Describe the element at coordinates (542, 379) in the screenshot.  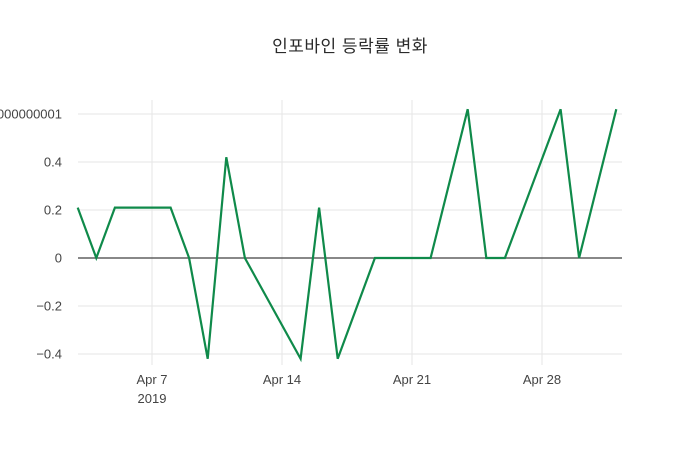
I see `x-tick-label: Apr 28` at that location.